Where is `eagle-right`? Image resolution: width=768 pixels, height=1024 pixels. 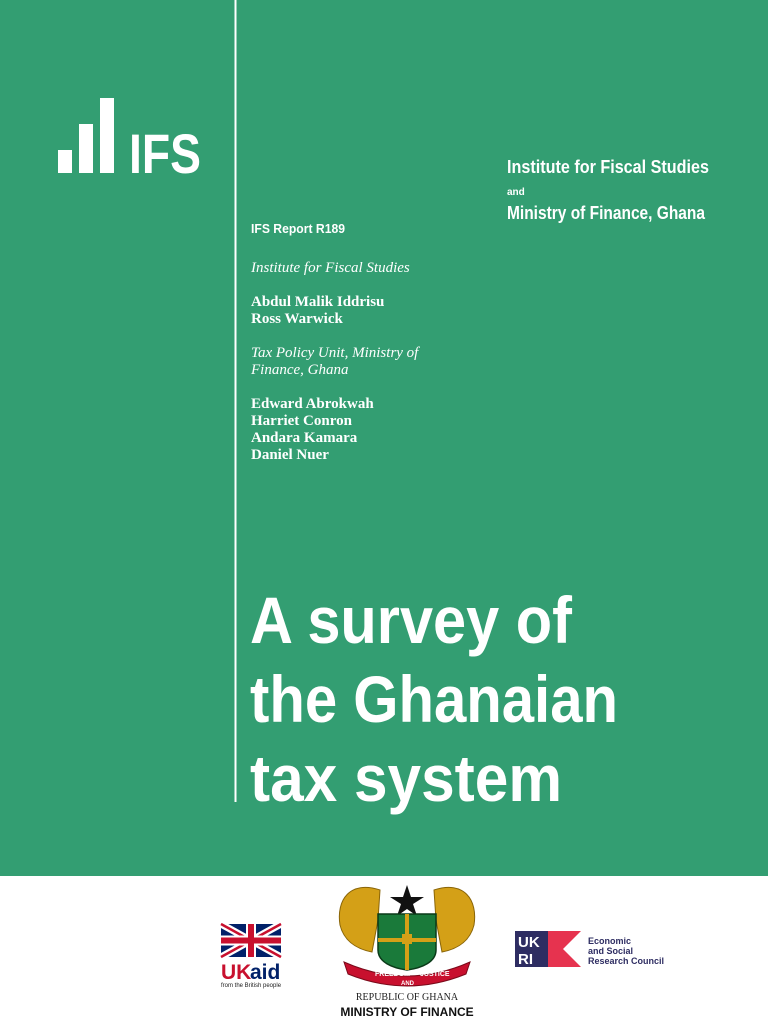
eagle-right is located at coordinates (454, 919).